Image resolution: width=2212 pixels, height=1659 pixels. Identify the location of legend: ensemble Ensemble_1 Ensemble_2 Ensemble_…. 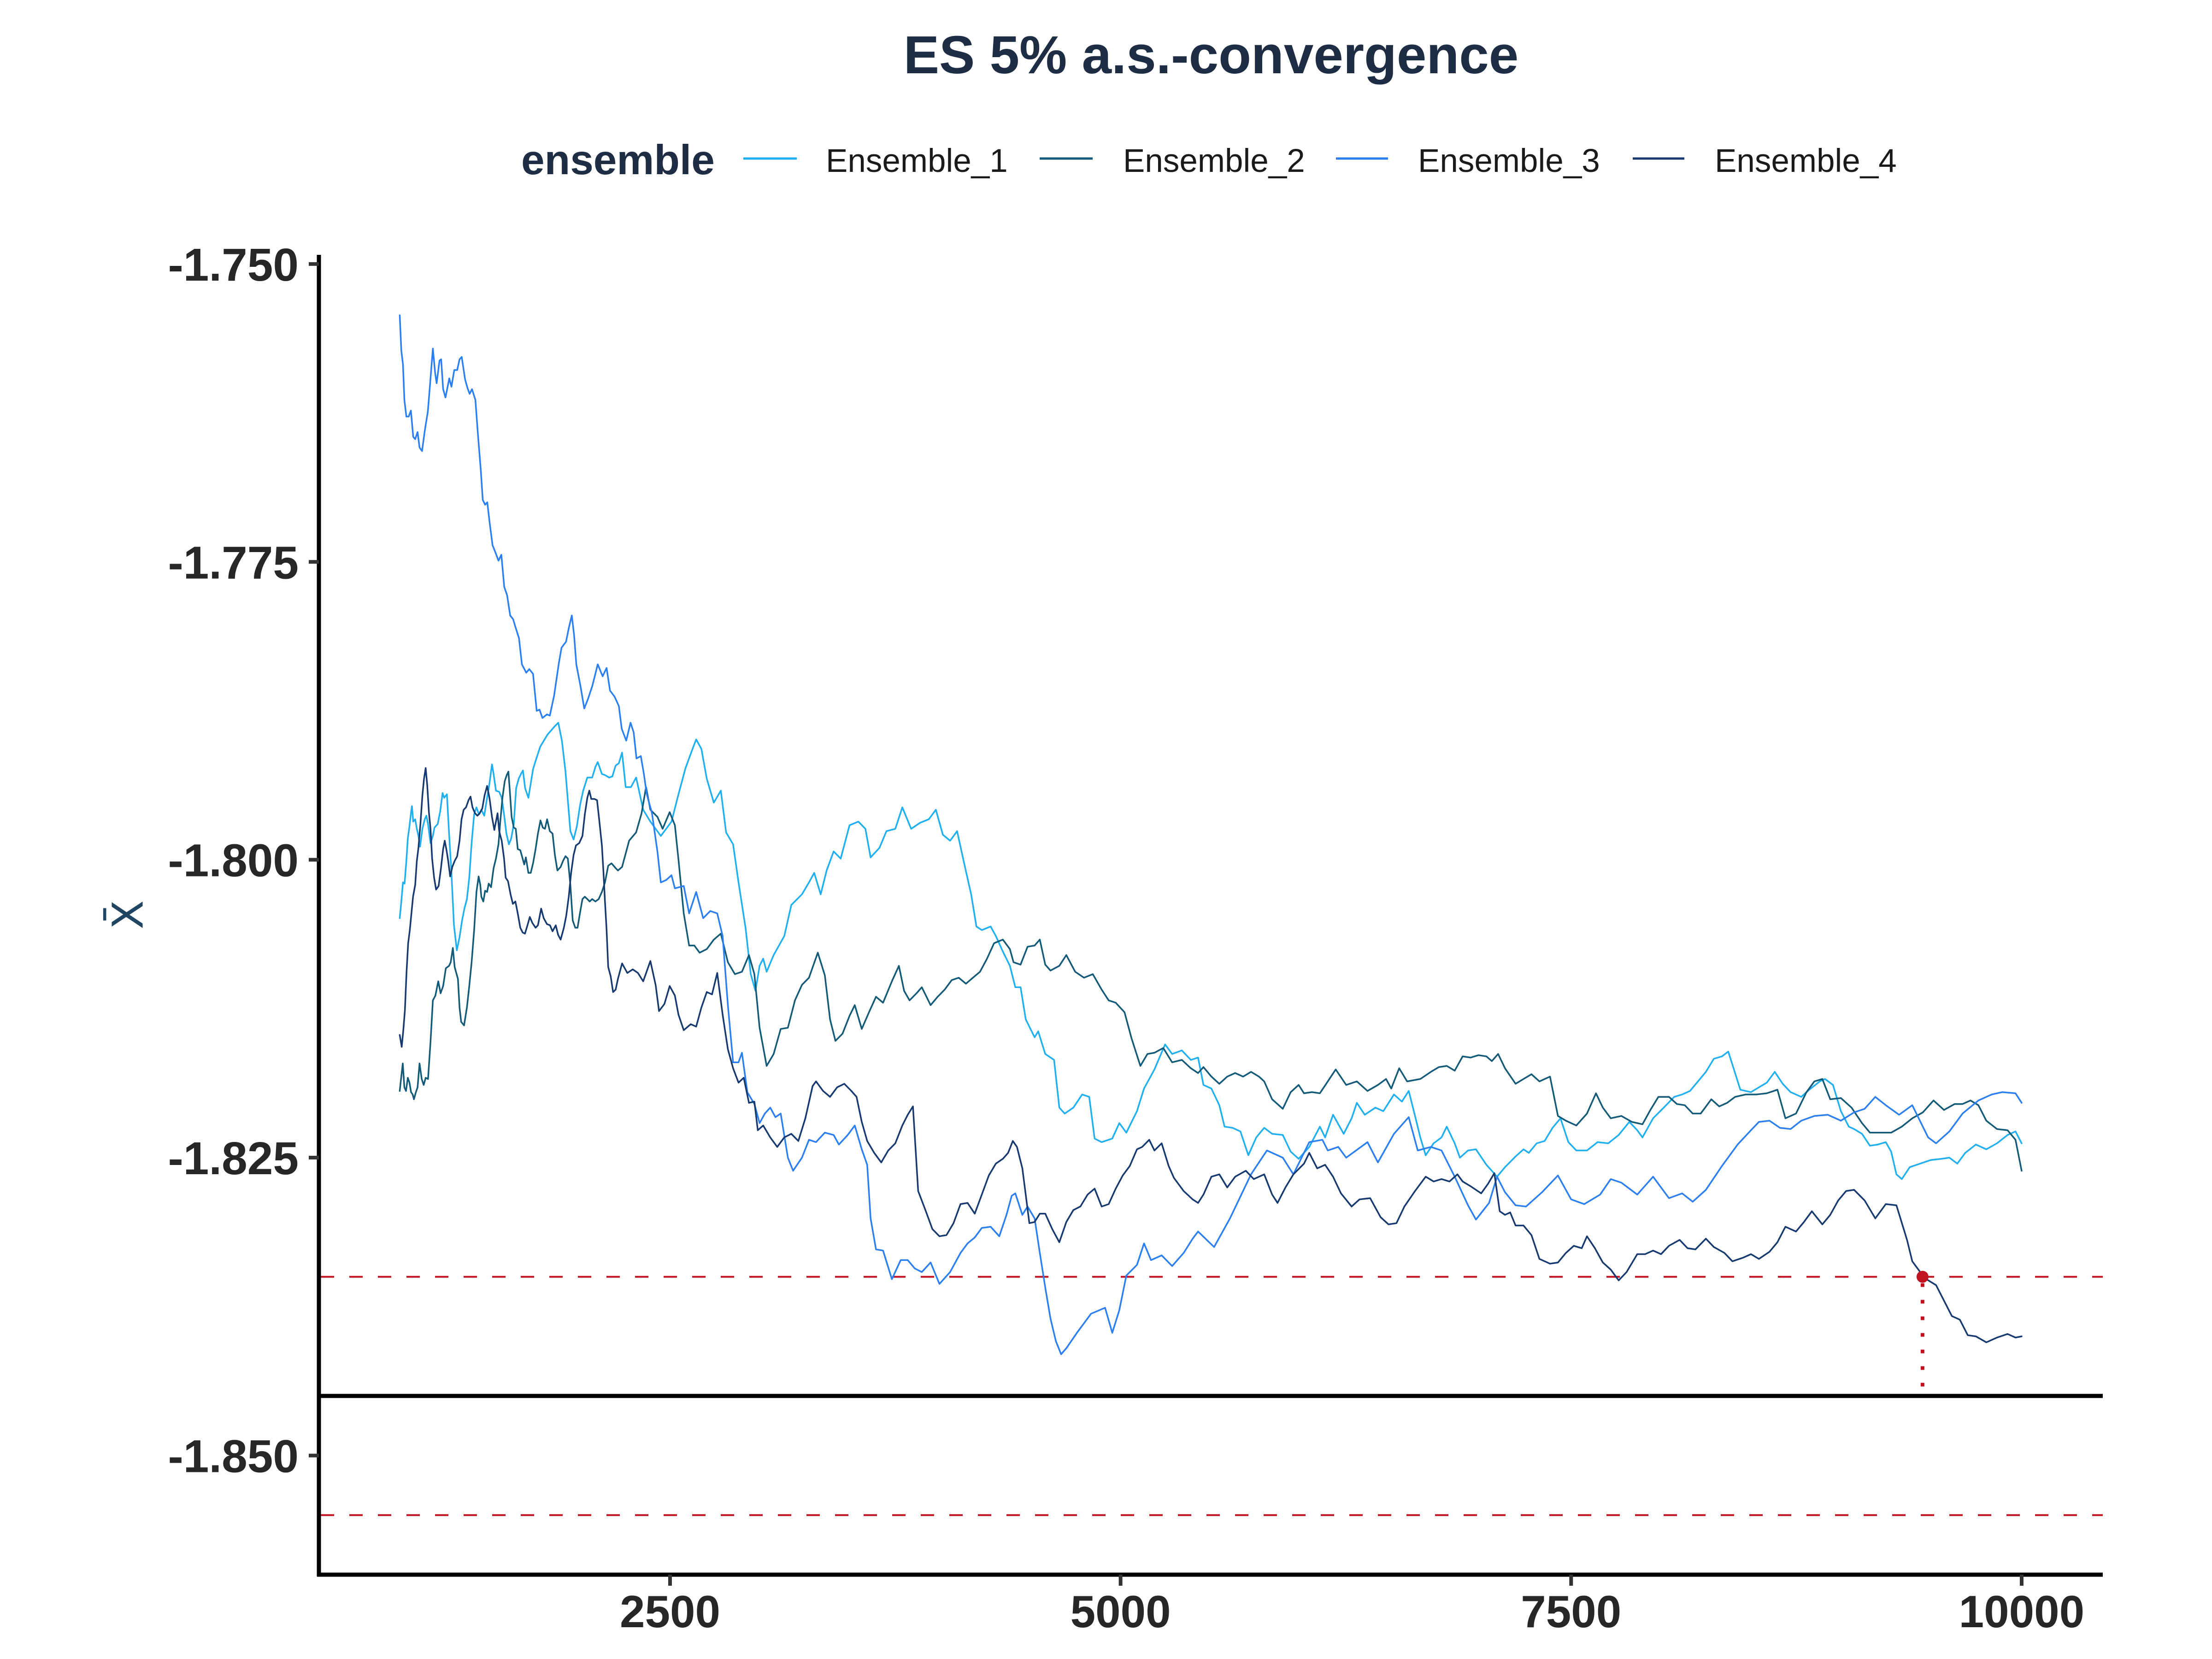
(1209, 160).